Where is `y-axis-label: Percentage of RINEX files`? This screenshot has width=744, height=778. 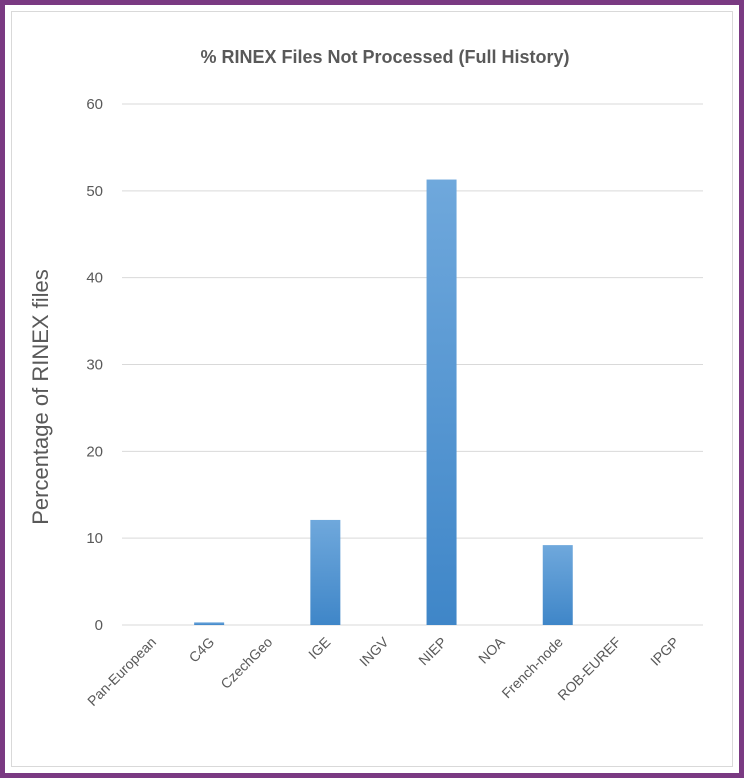
y-axis-label: Percentage of RINEX files is located at coordinates (40, 397).